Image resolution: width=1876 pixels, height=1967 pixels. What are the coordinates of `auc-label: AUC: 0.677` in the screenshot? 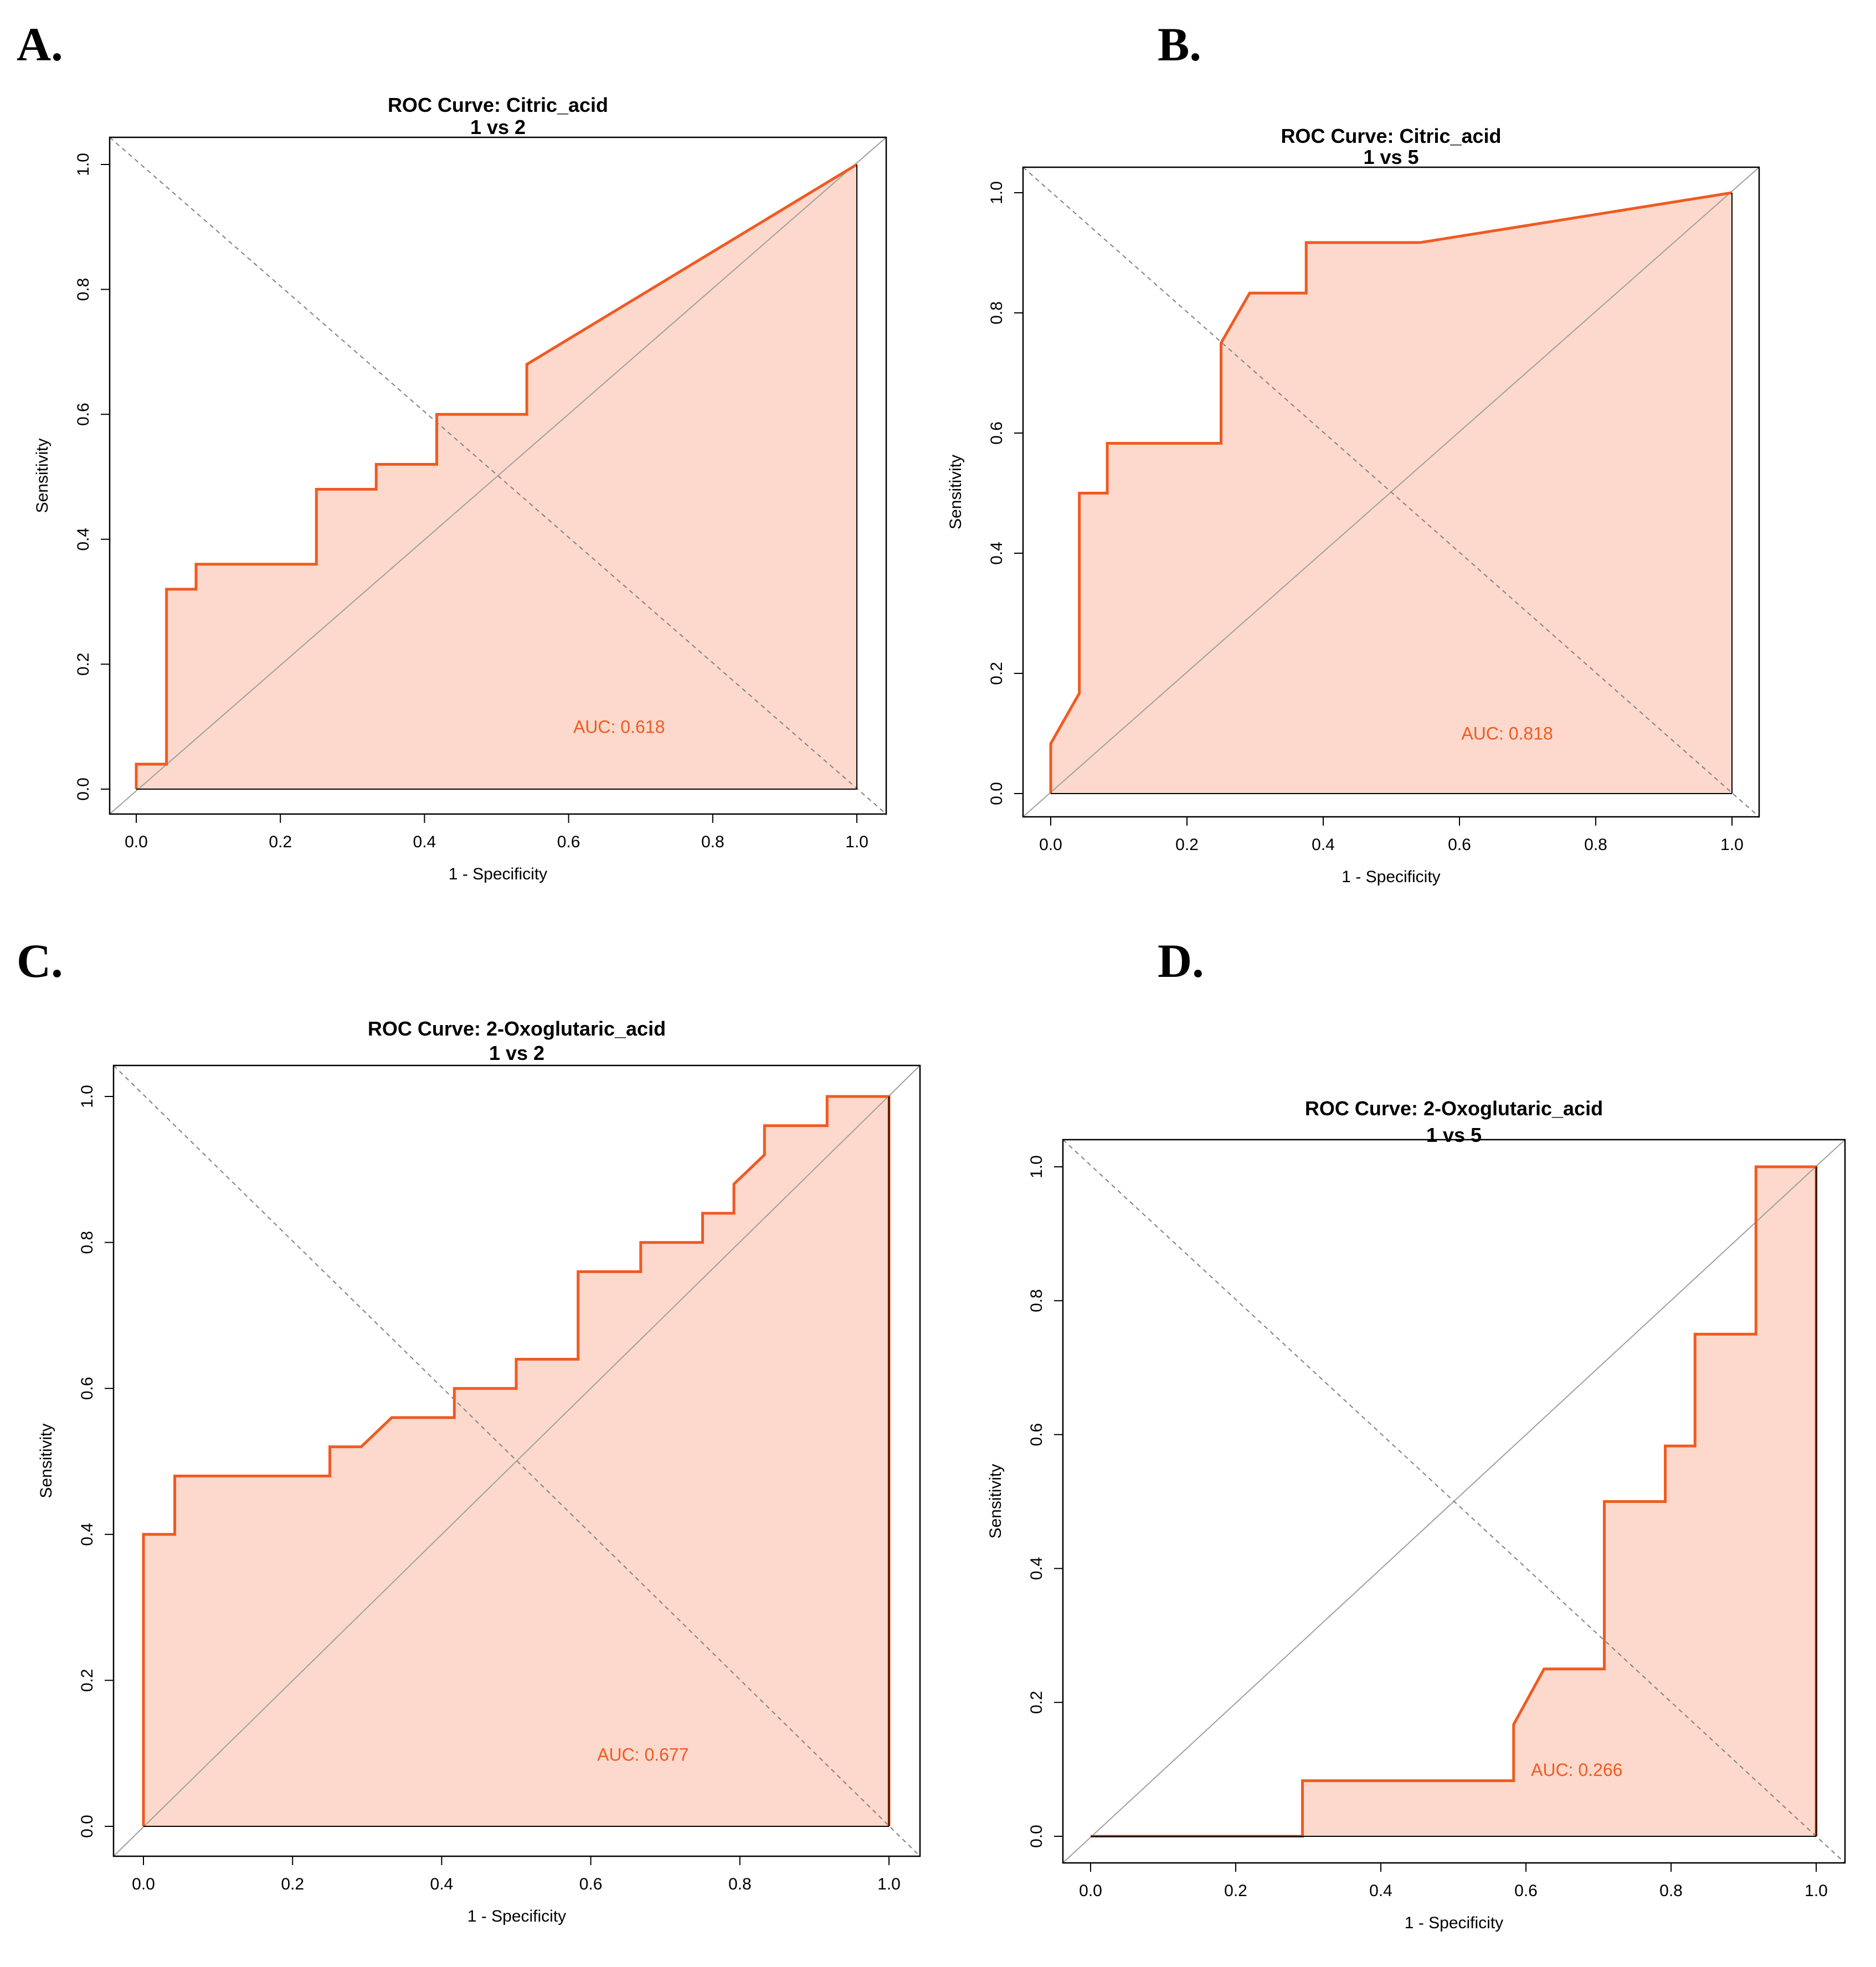 It's located at (642, 1754).